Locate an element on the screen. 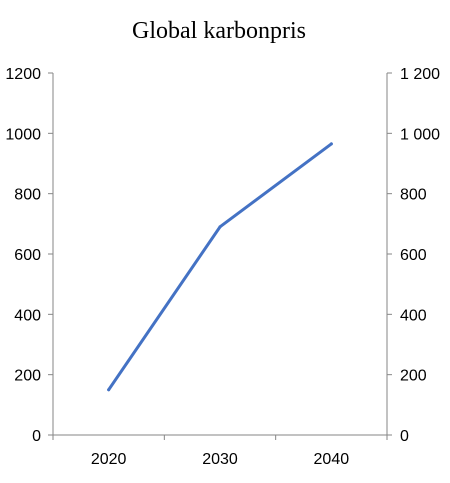 Image resolution: width=450 pixels, height=483 pixels. left-y-tick-label: 200 is located at coordinates (27, 376).